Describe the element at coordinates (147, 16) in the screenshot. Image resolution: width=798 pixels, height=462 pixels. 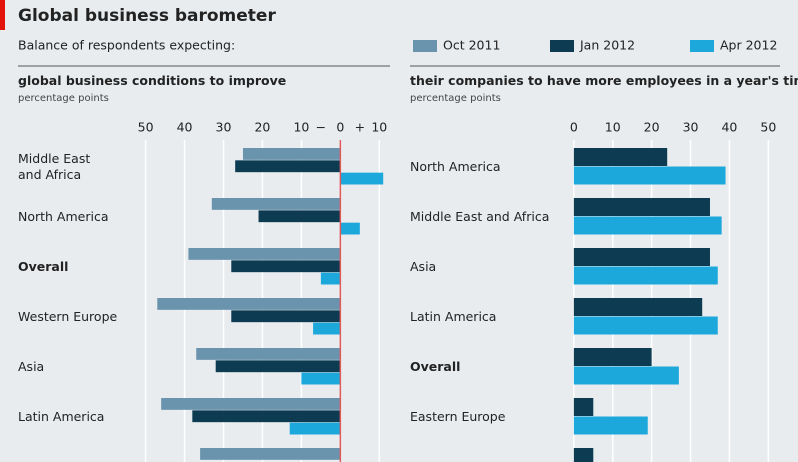
I see `chart-title: Global business barometer` at that location.